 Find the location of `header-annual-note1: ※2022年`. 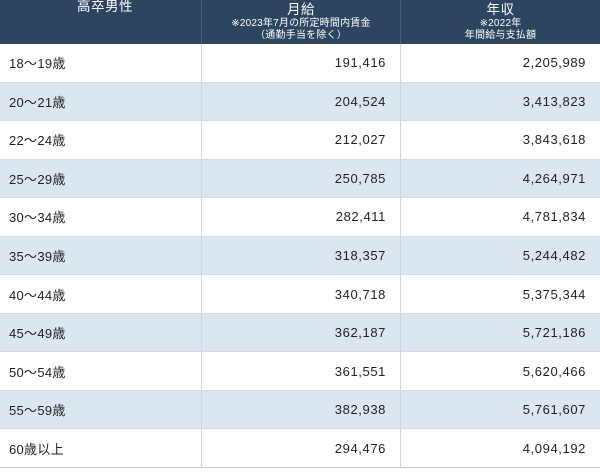

header-annual-note1: ※2022年 is located at coordinates (500, 23).